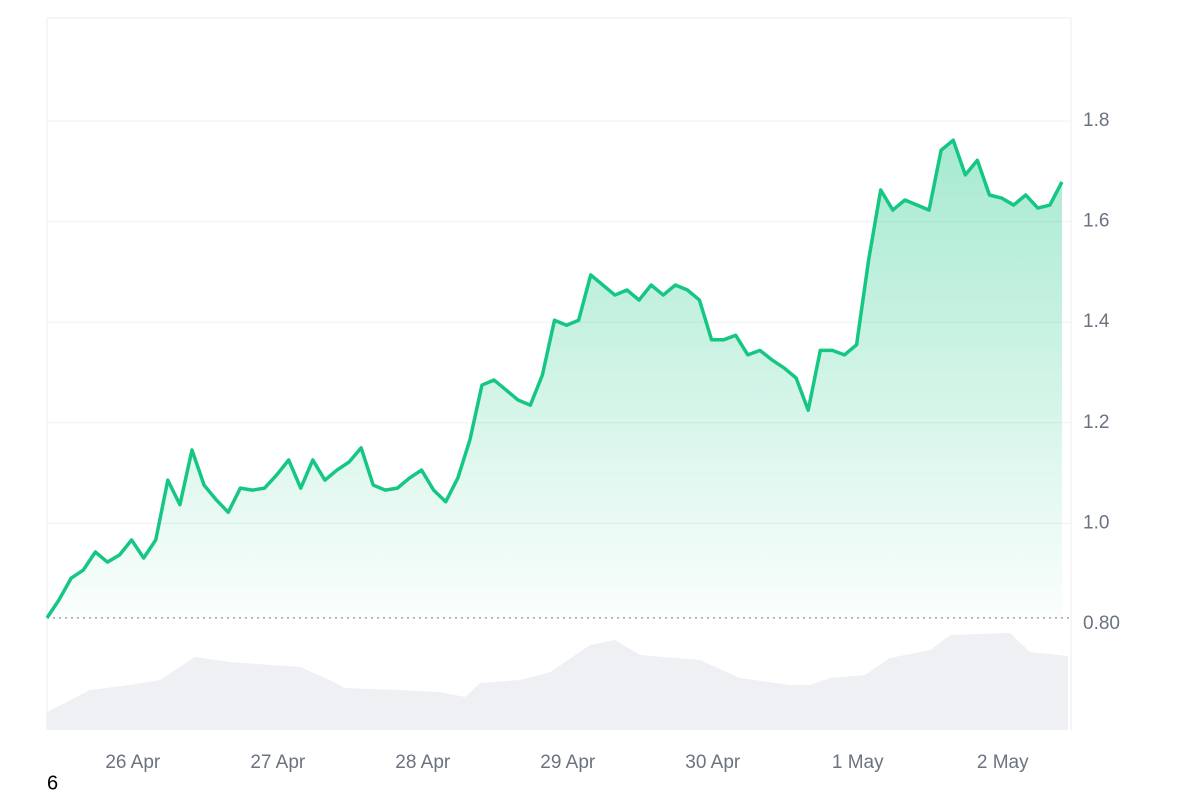  Describe the element at coordinates (1101, 623) in the screenshot. I see `y-tick-label: 0.80` at that location.